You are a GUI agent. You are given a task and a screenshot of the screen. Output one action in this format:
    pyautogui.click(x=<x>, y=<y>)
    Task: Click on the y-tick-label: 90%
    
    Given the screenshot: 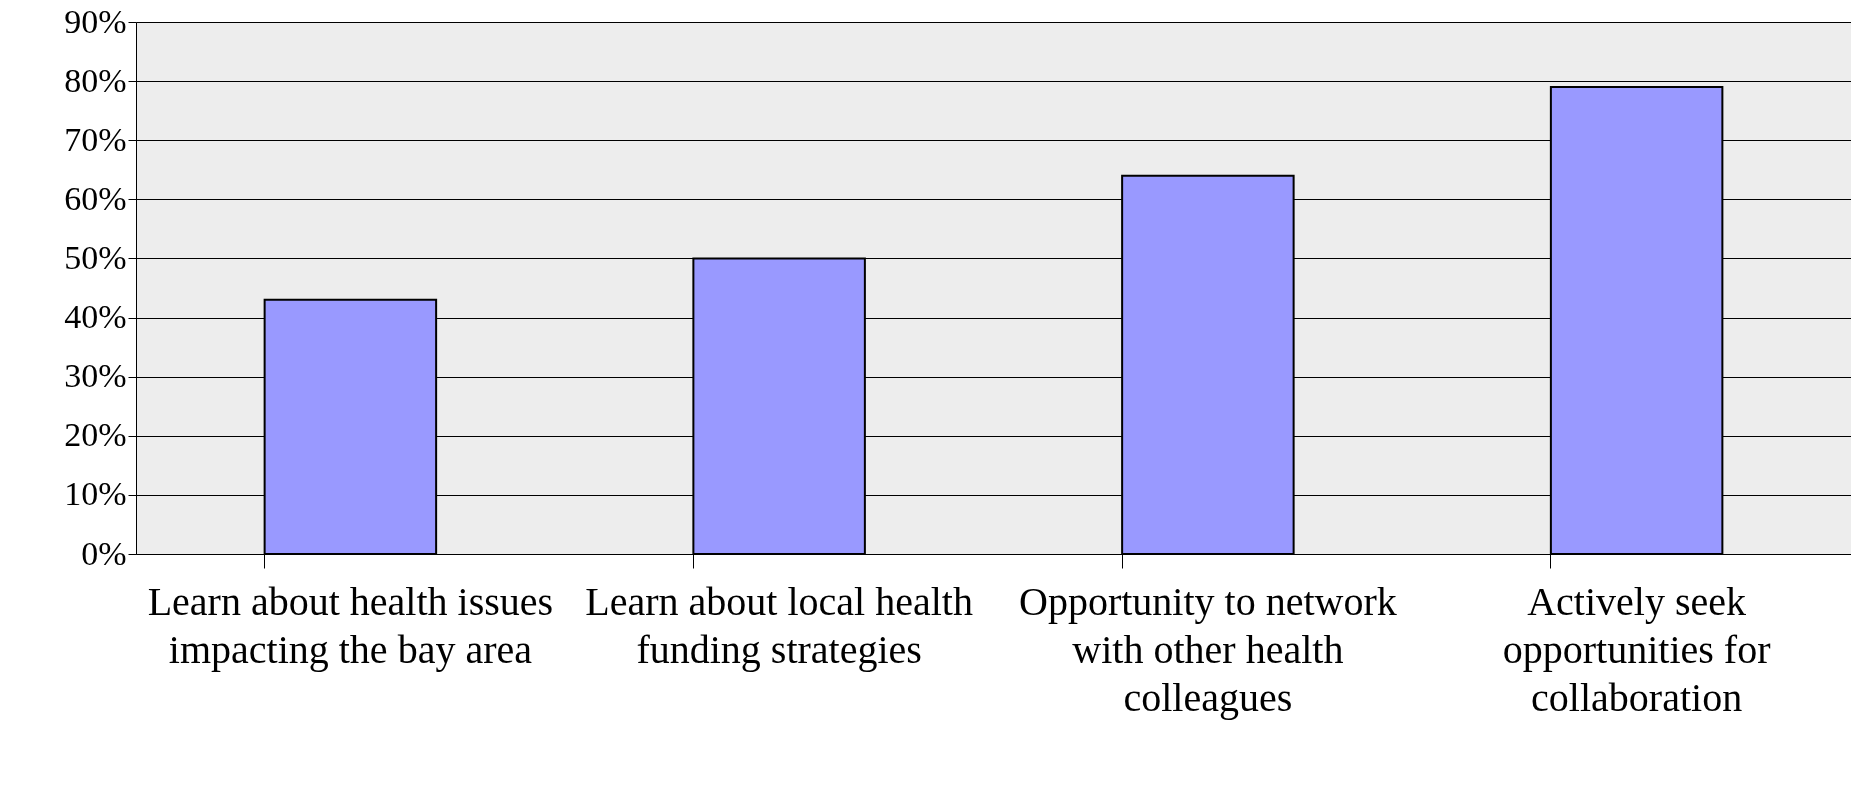 What is the action you would take?
    pyautogui.click(x=95, y=21)
    